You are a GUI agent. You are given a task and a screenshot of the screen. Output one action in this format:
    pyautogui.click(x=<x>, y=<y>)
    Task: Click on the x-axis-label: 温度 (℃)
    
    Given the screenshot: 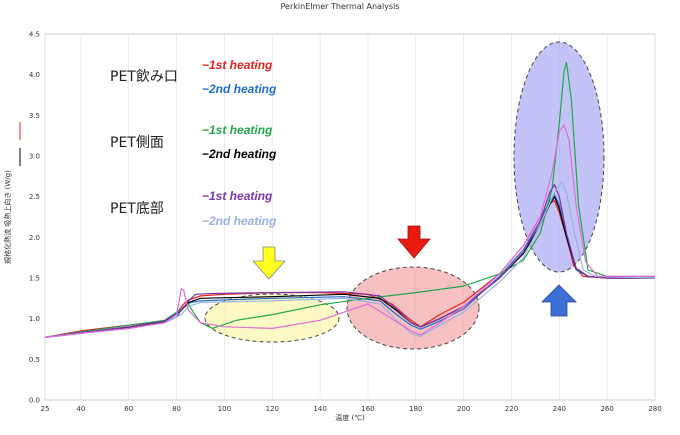 What is the action you would take?
    pyautogui.click(x=350, y=417)
    